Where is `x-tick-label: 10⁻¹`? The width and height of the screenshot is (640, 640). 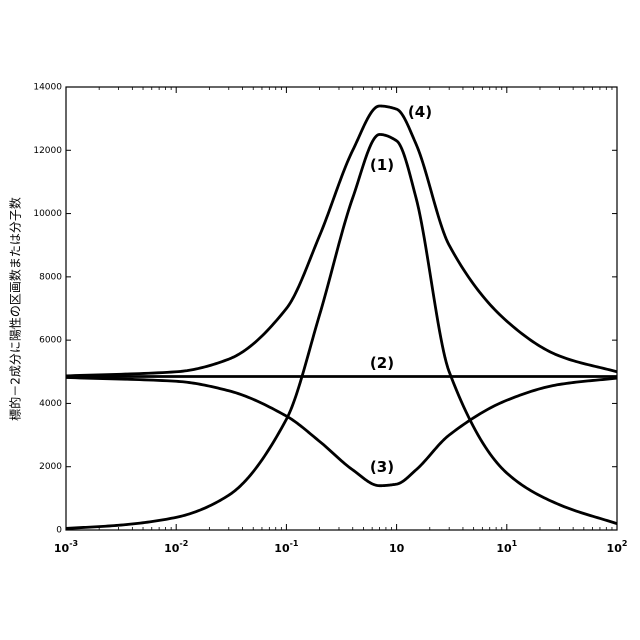
x-tick-label: 10⁻¹ is located at coordinates (286, 547).